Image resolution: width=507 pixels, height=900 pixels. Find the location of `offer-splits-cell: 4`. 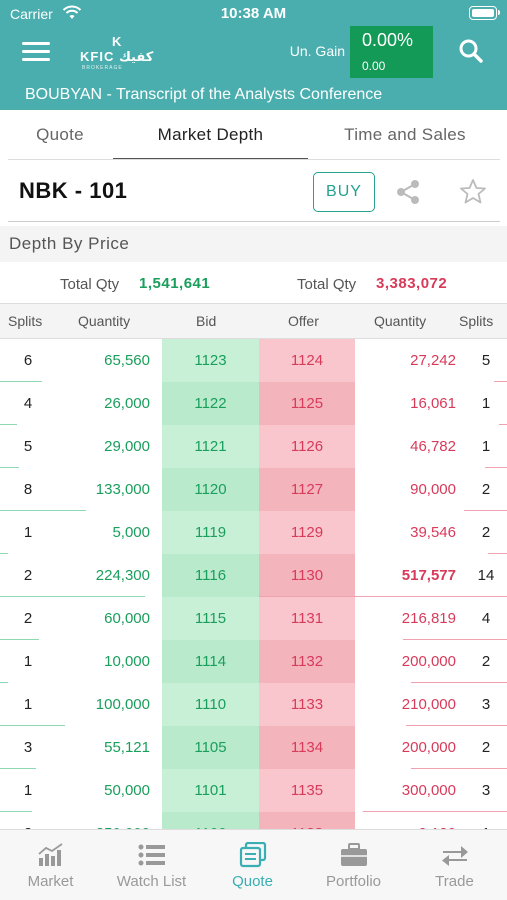

offer-splits-cell: 4 is located at coordinates (486, 618).